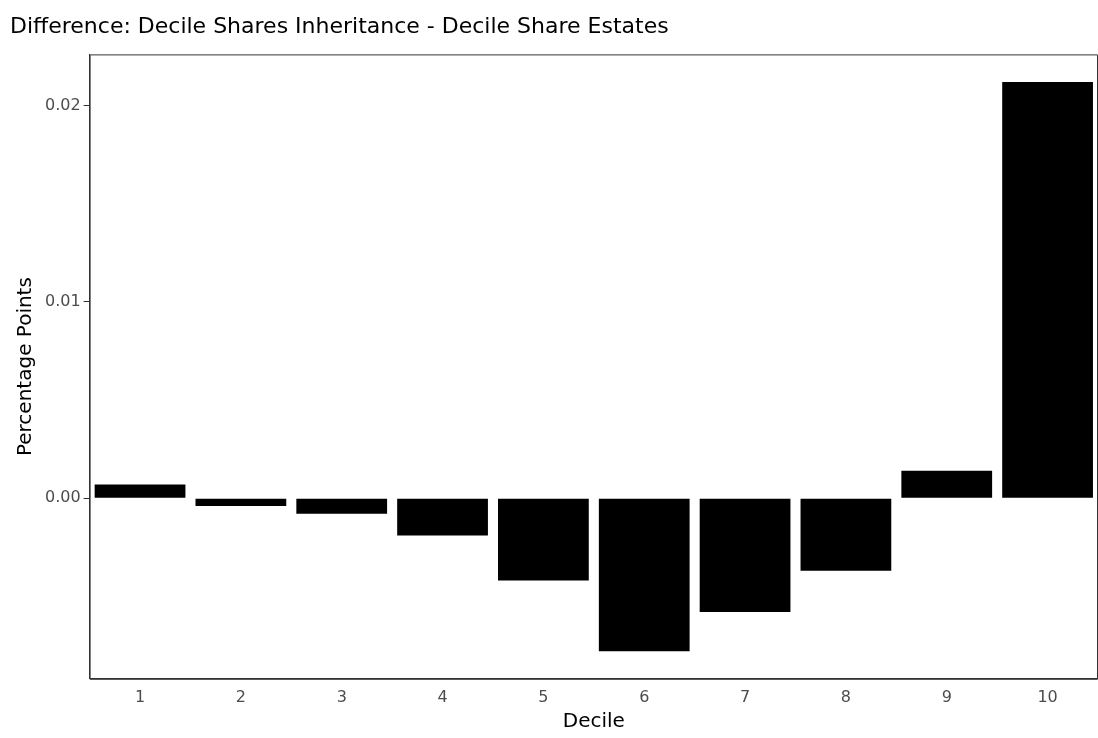 This screenshot has height=738, width=1098. Describe the element at coordinates (63, 104) in the screenshot. I see `y-tick-label: 0.02` at that location.